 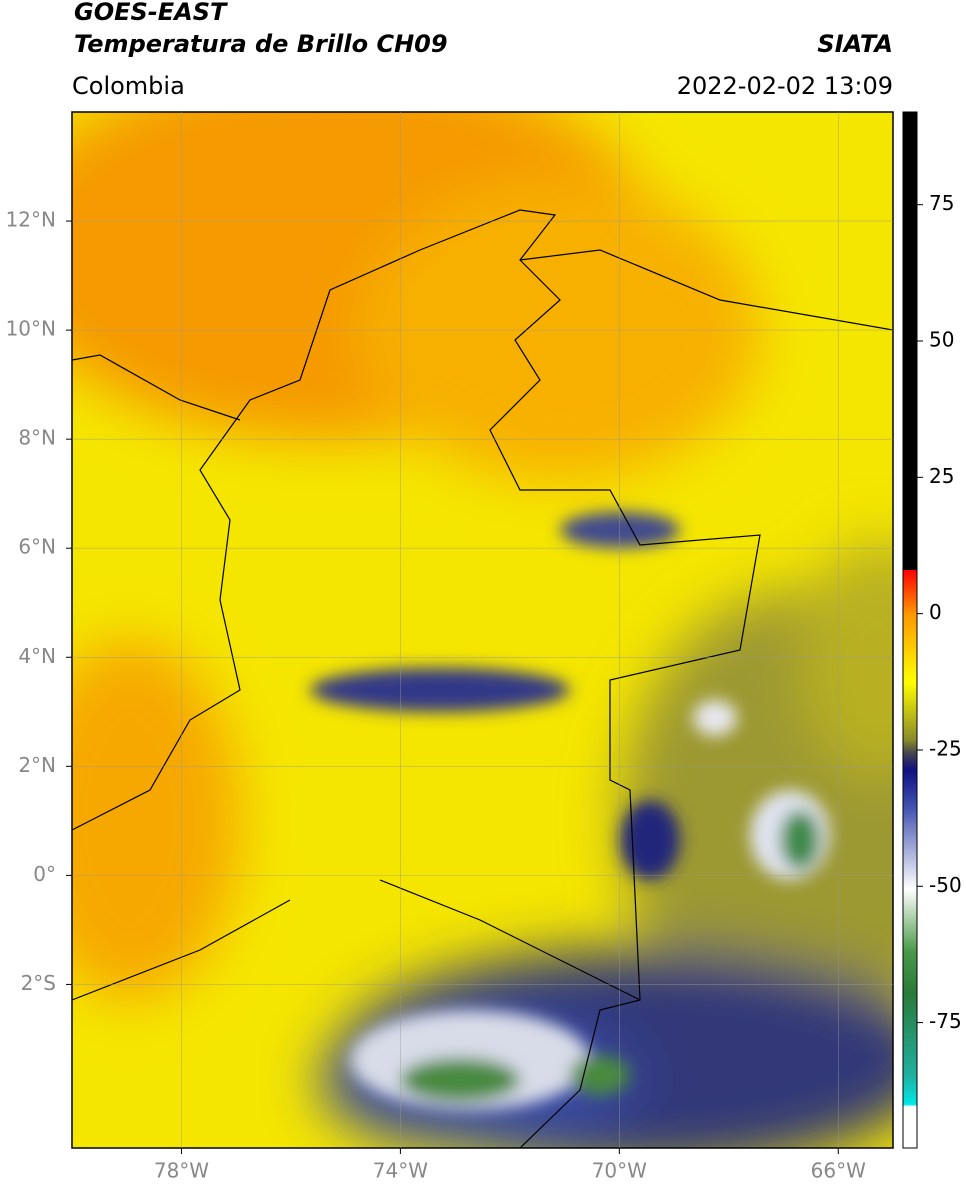 What do you see at coordinates (941, 476) in the screenshot?
I see `colorbar-tick-label: 25` at bounding box center [941, 476].